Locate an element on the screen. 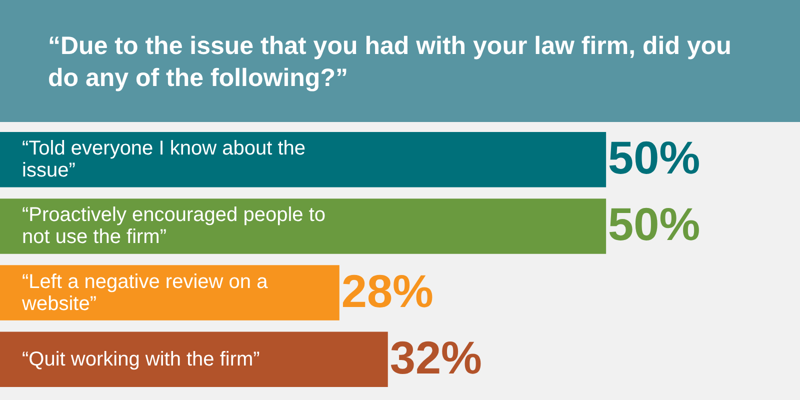 Image resolution: width=800 pixels, height=400 pixels. y-tick-label: “Told everyone I know about the issue” is located at coordinates (164, 160).